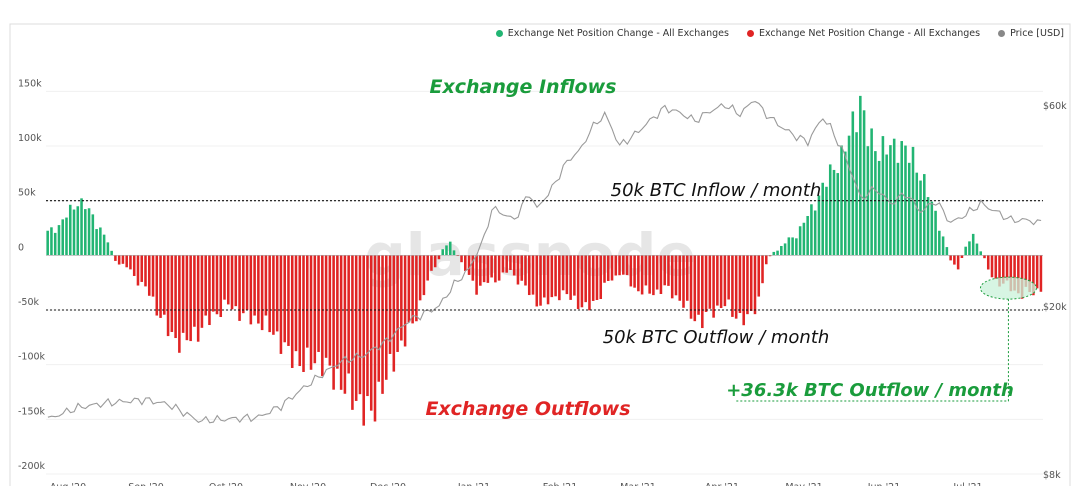  What do you see at coordinates (750, 33) in the screenshot?
I see `legend-red-dot-icon` at bounding box center [750, 33].